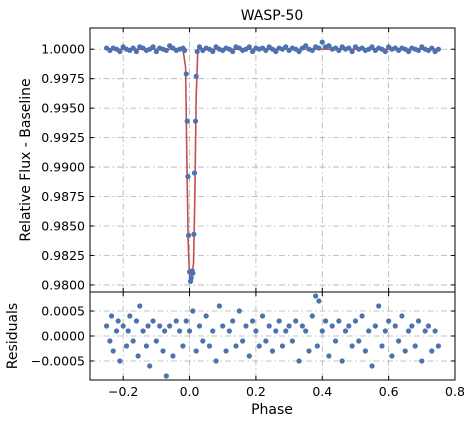 The height and width of the screenshot is (425, 469). I want to click on y-tick-label: 0.9950, so click(63, 108).